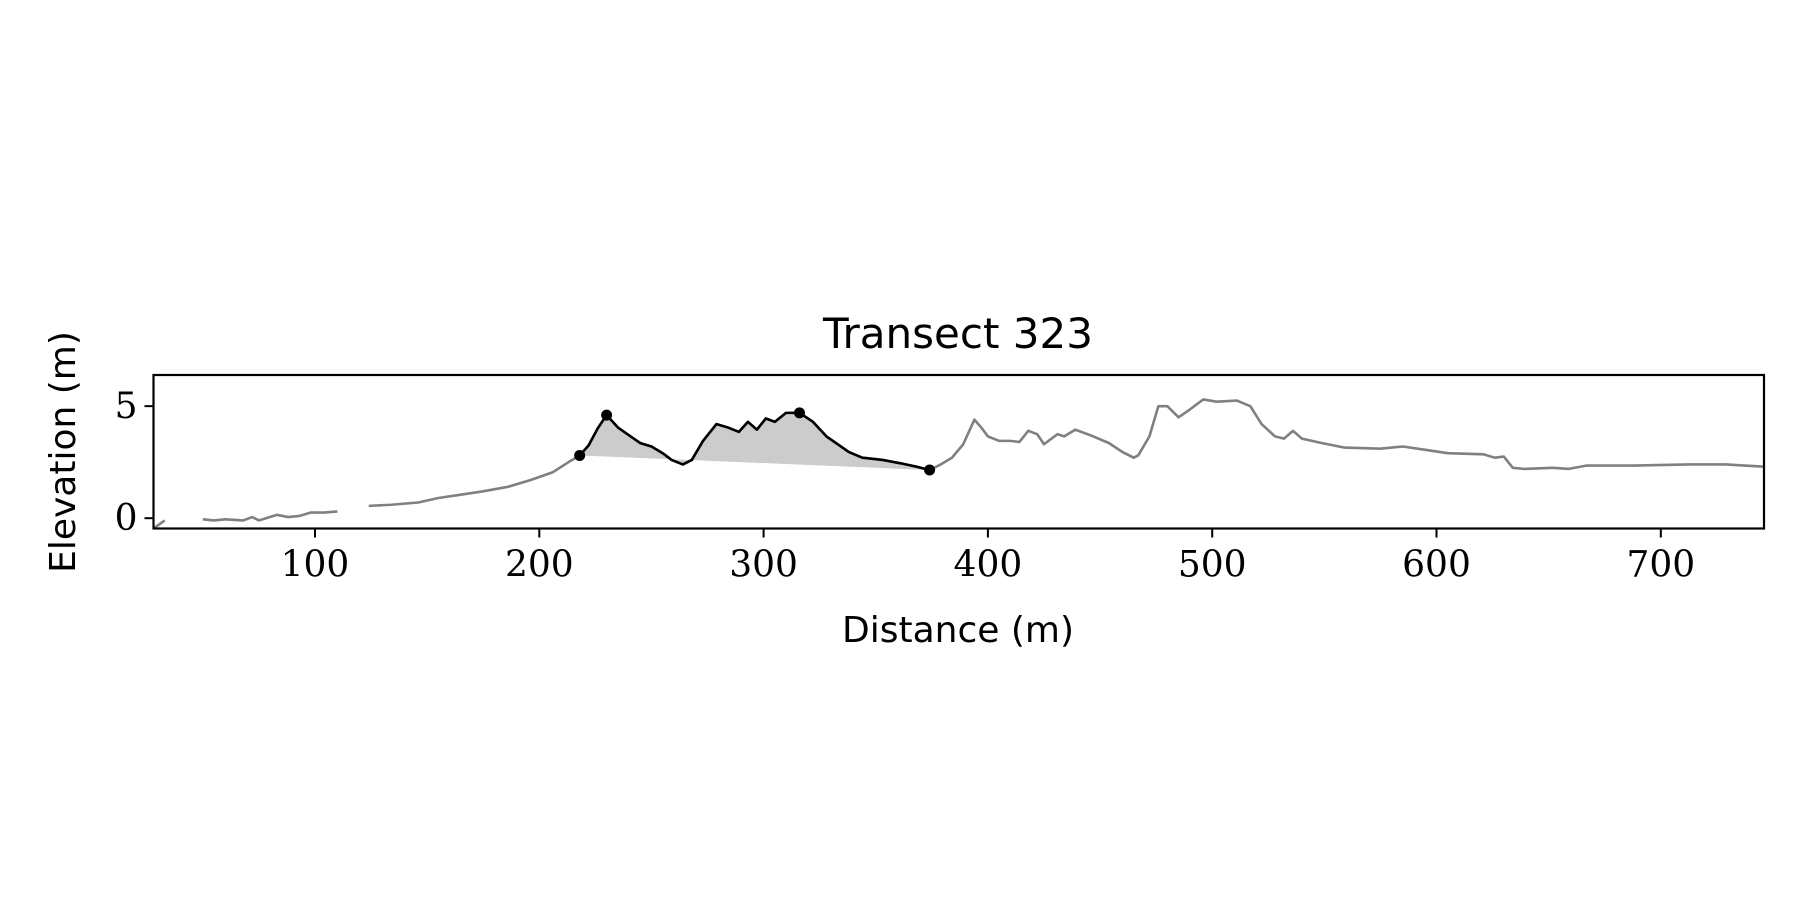  Describe the element at coordinates (126, 518) in the screenshot. I see `y-tick-label: 0` at that location.